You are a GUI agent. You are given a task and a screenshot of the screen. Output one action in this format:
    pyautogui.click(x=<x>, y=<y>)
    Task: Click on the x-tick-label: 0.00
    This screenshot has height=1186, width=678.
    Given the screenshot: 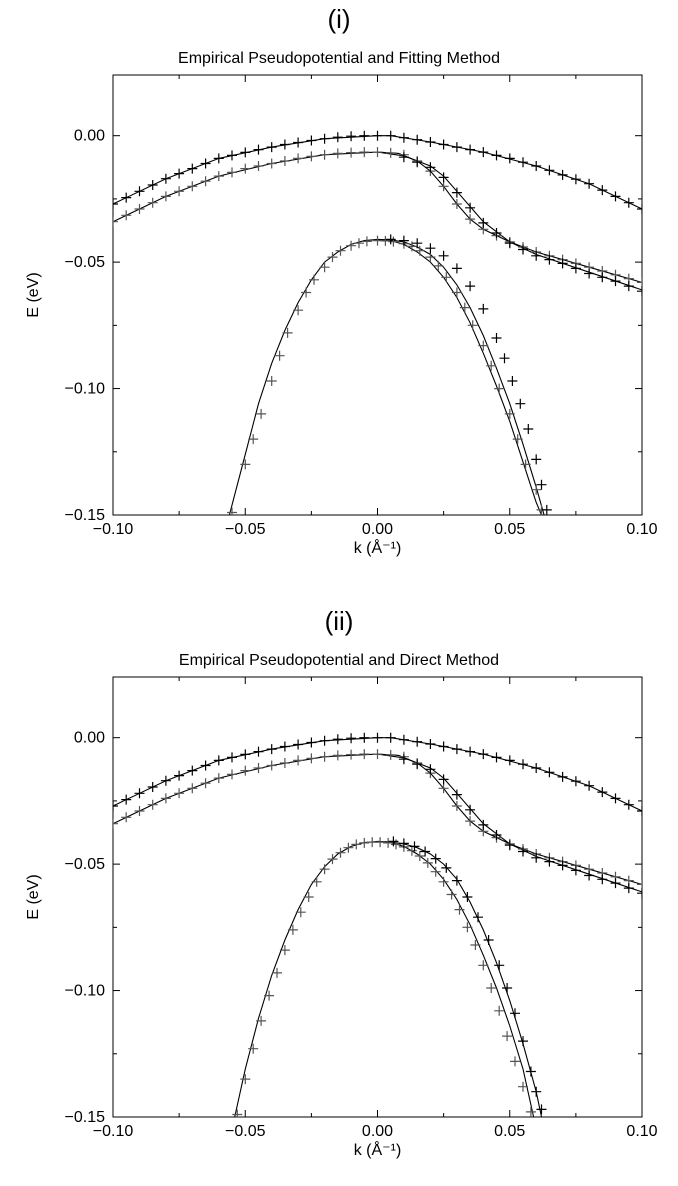 What is the action you would take?
    pyautogui.click(x=377, y=1131)
    